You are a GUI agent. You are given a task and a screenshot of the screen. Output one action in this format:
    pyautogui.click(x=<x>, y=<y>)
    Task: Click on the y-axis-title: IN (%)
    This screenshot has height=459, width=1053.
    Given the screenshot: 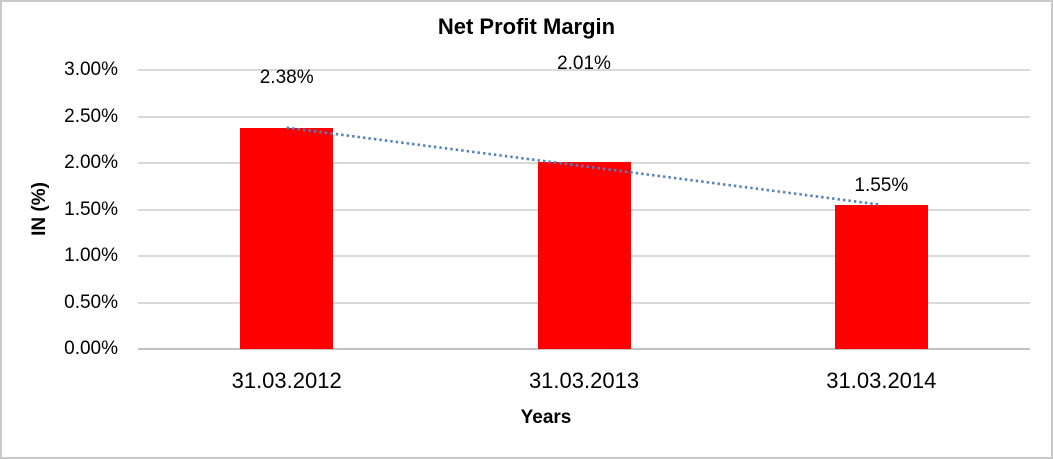 What is the action you would take?
    pyautogui.click(x=39, y=209)
    